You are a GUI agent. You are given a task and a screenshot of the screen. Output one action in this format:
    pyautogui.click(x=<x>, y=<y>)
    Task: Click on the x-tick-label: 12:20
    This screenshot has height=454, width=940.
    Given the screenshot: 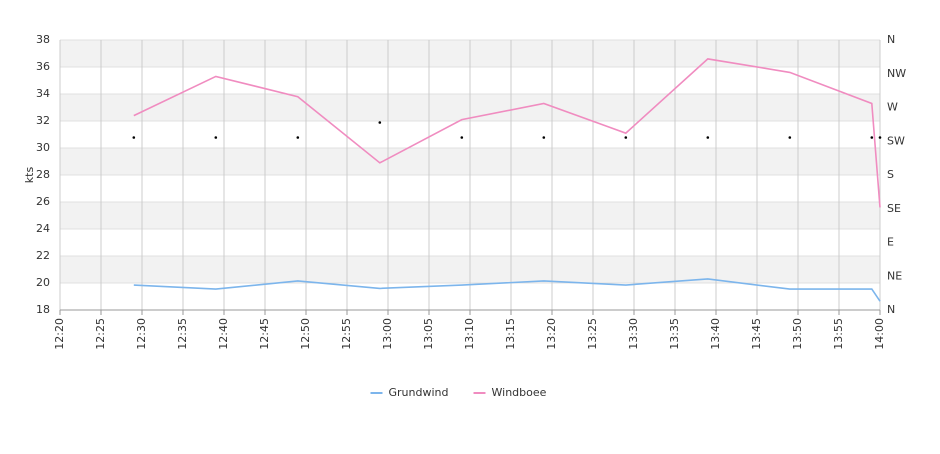 What is the action you would take?
    pyautogui.click(x=59, y=334)
    